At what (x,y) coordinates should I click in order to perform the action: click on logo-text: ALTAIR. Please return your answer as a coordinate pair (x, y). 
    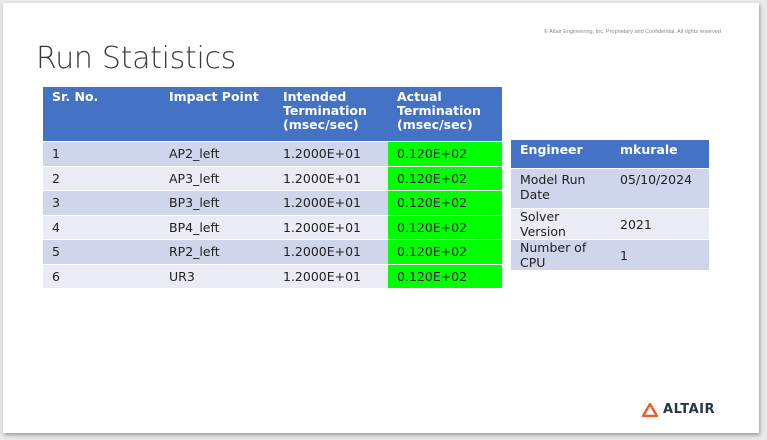
    Looking at the image, I should click on (689, 409).